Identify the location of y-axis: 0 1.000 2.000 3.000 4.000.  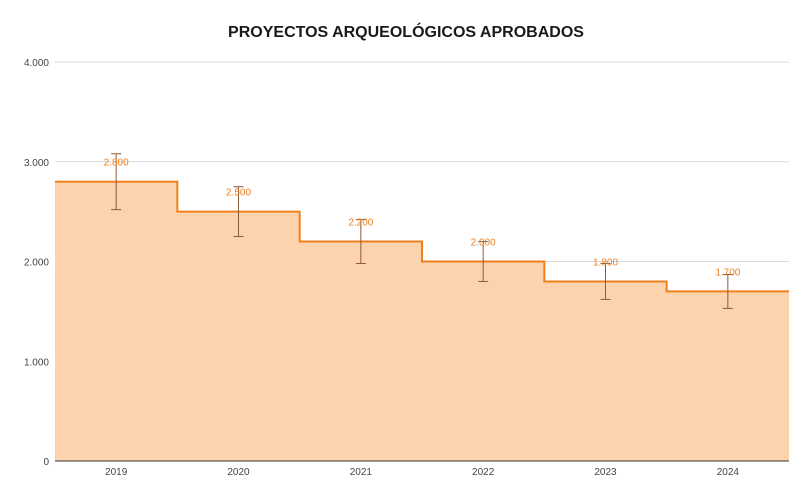
(36, 263).